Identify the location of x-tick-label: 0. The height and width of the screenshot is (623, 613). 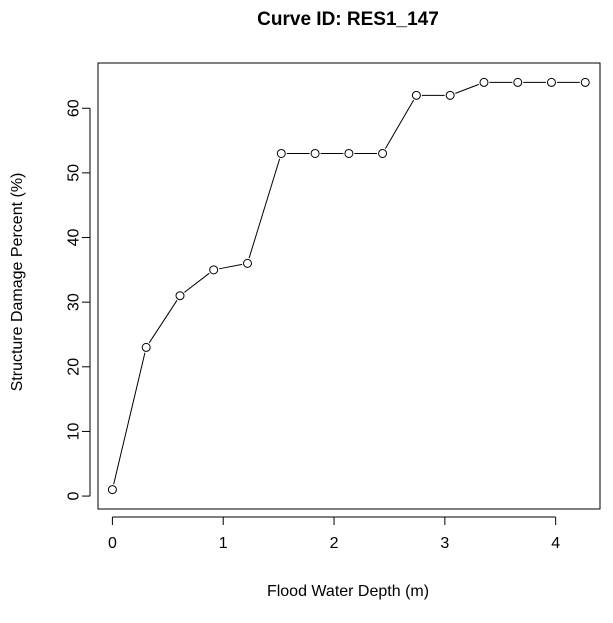
(112, 543).